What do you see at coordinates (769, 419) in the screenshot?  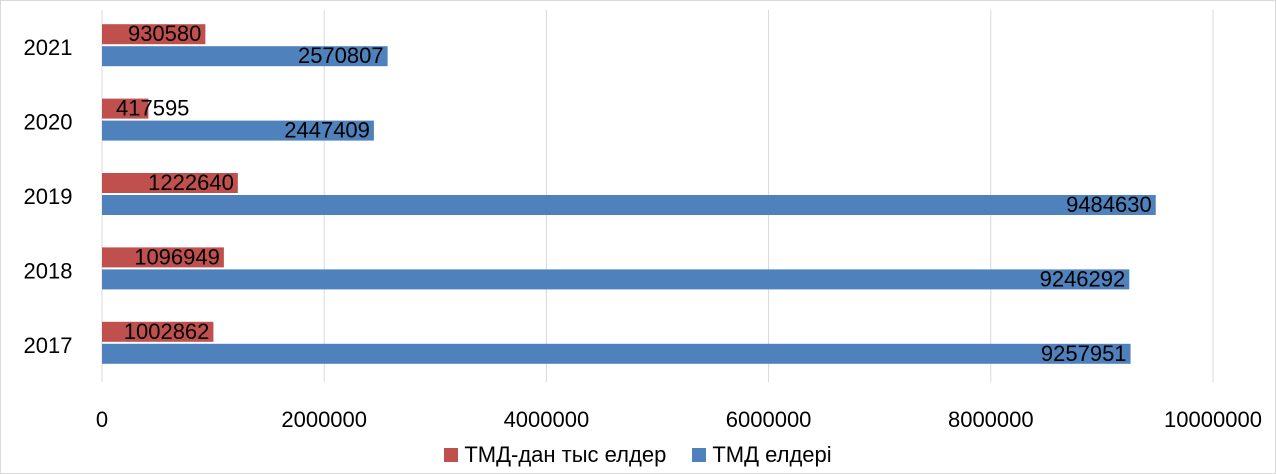 I see `x-tick-label: 6000000` at bounding box center [769, 419].